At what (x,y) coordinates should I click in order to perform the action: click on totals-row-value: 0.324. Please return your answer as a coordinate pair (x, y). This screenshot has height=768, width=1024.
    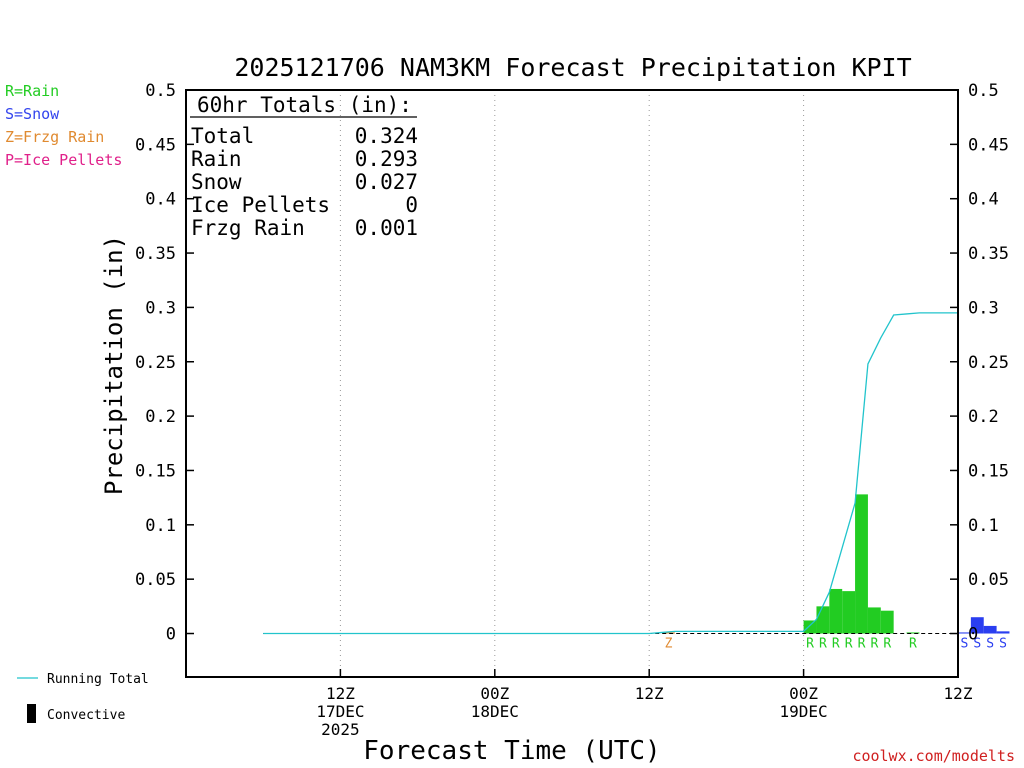
    Looking at the image, I should click on (386, 136).